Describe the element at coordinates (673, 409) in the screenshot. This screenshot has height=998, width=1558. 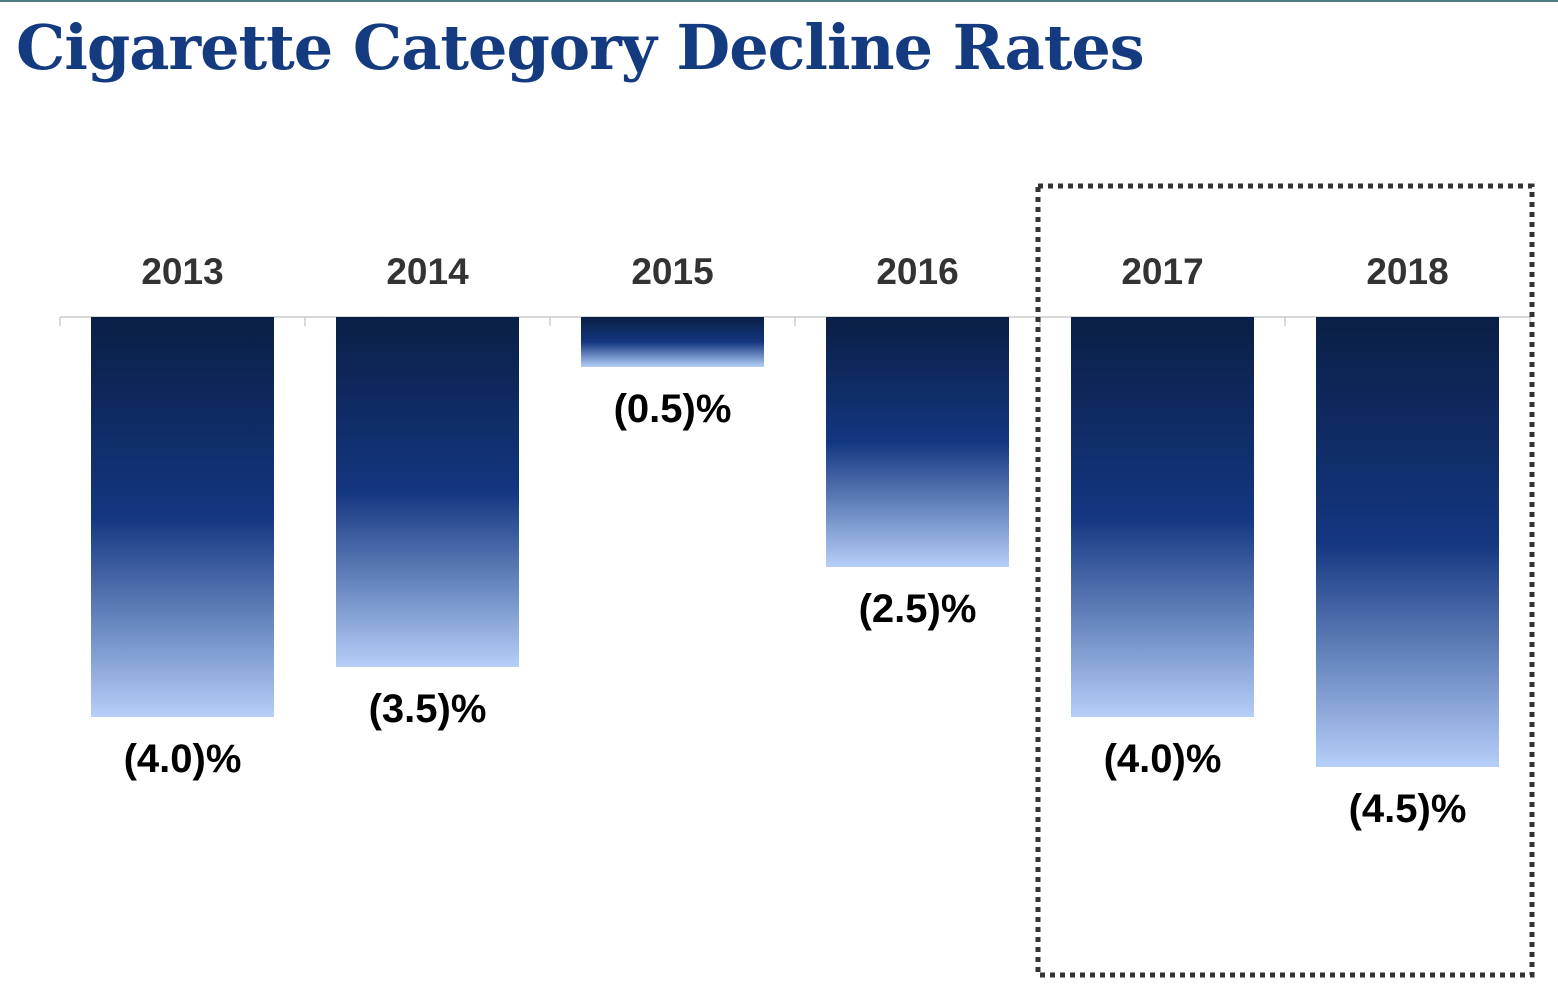
I see `data-label-2015: (0.5)%` at that location.